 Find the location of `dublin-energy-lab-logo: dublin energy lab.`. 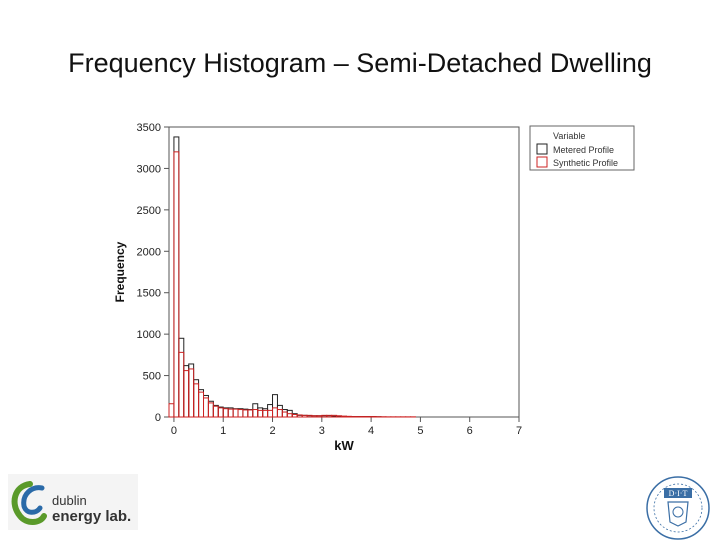

dublin-energy-lab-logo: dublin energy lab. is located at coordinates (73, 502).